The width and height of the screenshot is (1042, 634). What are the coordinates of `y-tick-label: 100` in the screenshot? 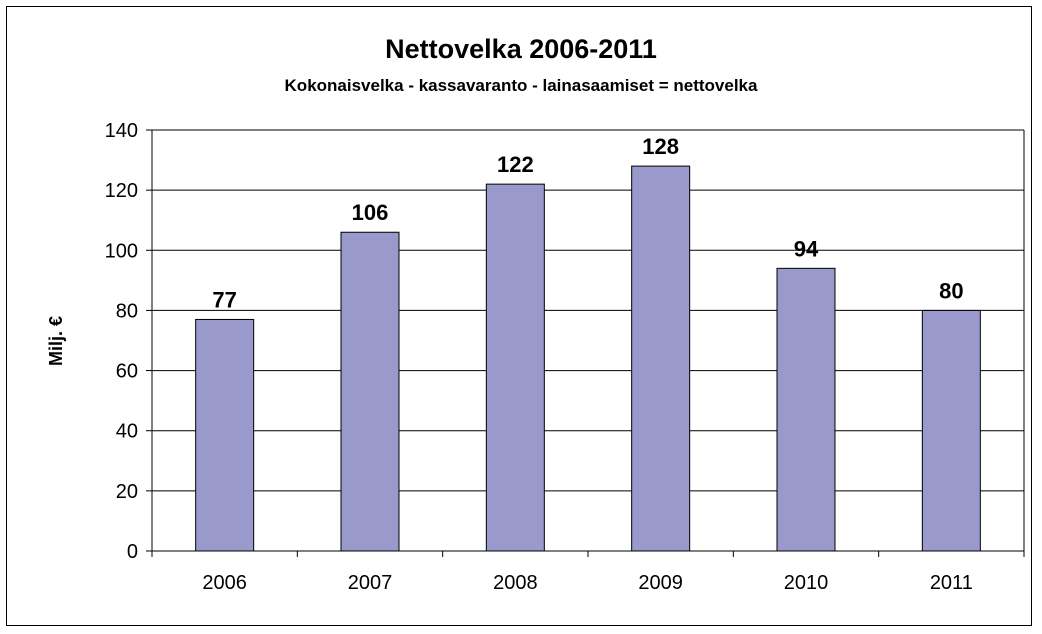 It's located at (121, 251).